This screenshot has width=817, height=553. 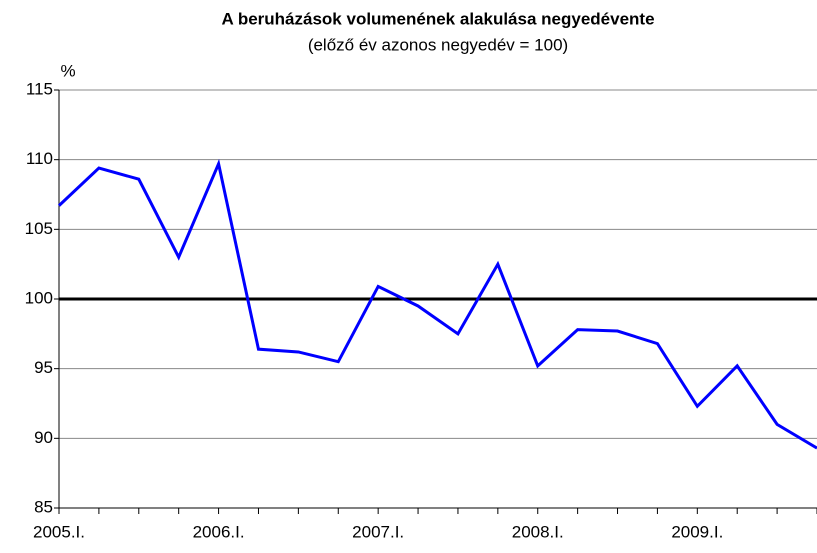 What do you see at coordinates (219, 531) in the screenshot?
I see `x-tick-label: 2006.I.` at bounding box center [219, 531].